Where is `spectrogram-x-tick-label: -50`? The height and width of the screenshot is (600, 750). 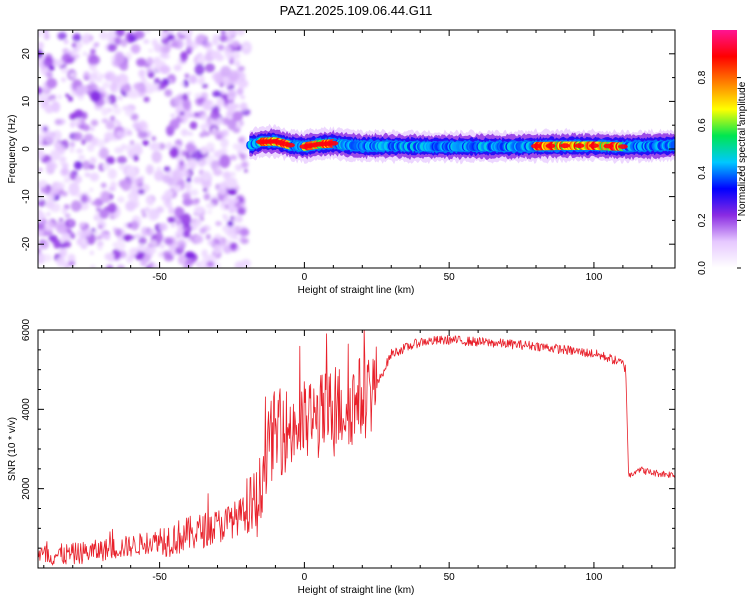 spectrogram-x-tick-label: -50 is located at coordinates (159, 277).